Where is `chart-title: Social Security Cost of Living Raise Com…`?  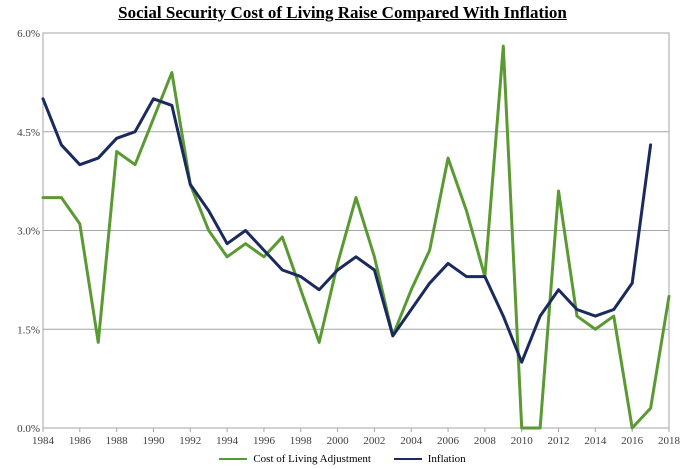 chart-title: Social Security Cost of Living Raise Com… is located at coordinates (342, 12).